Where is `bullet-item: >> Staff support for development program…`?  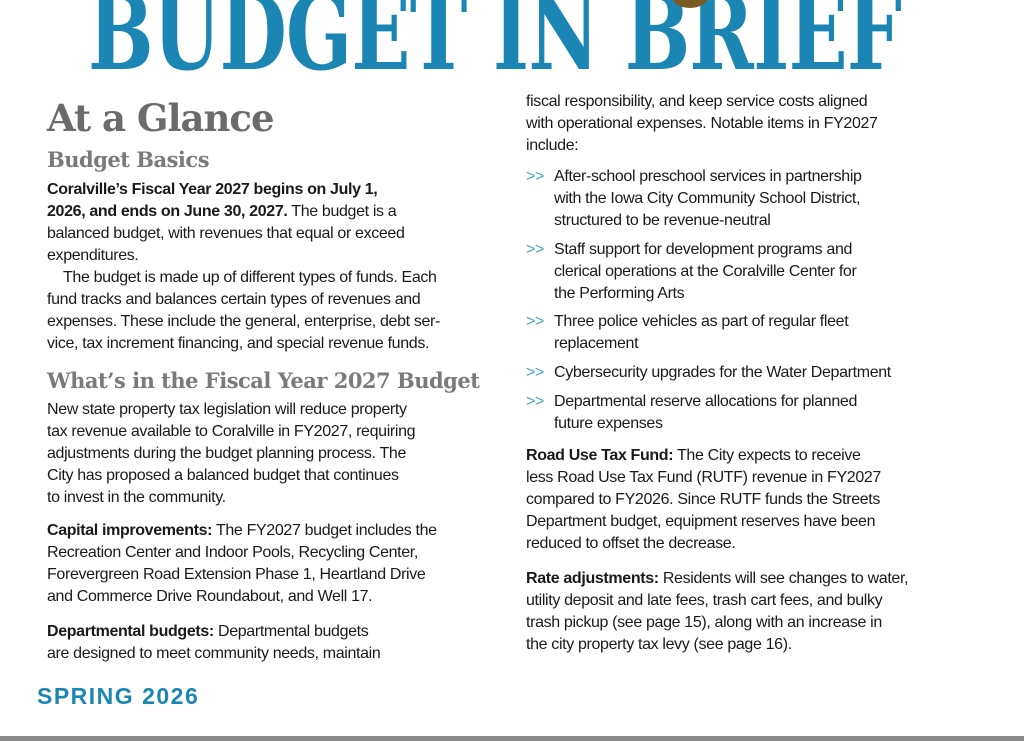 bullet-item: >> Staff support for development program… is located at coordinates (691, 271).